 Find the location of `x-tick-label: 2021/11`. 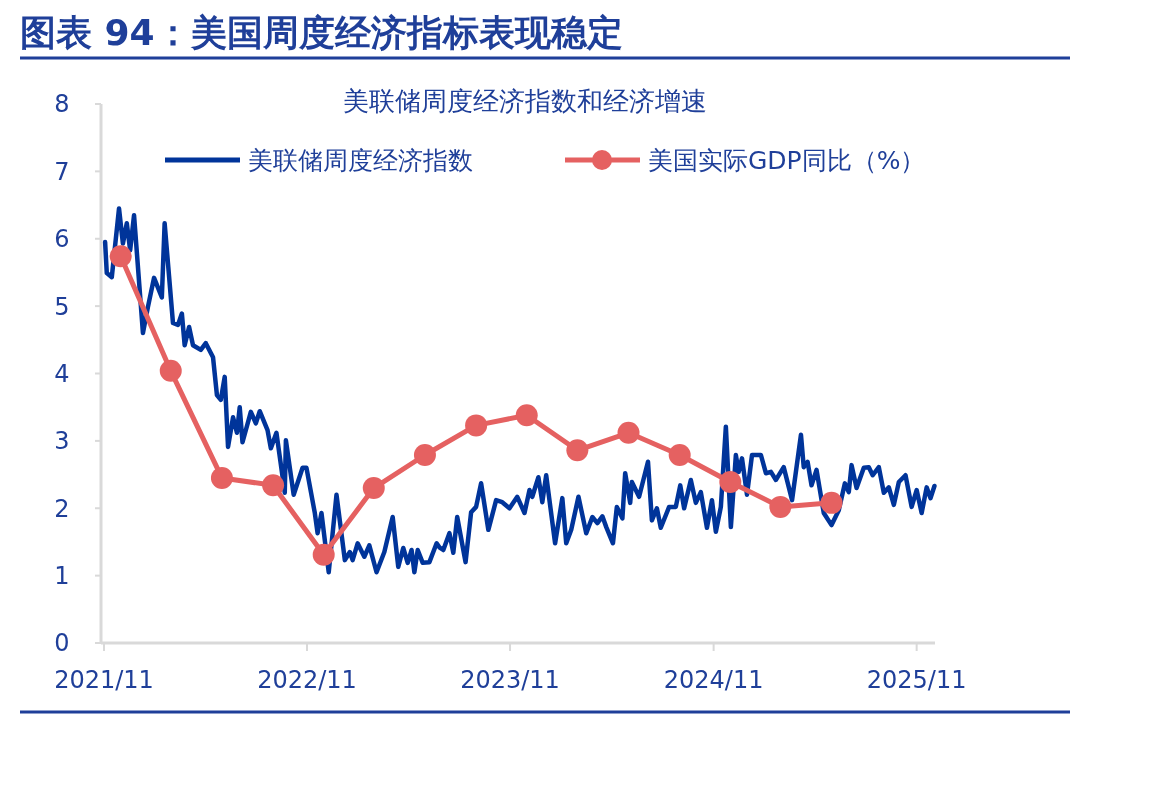

x-tick-label: 2021/11 is located at coordinates (104, 680).